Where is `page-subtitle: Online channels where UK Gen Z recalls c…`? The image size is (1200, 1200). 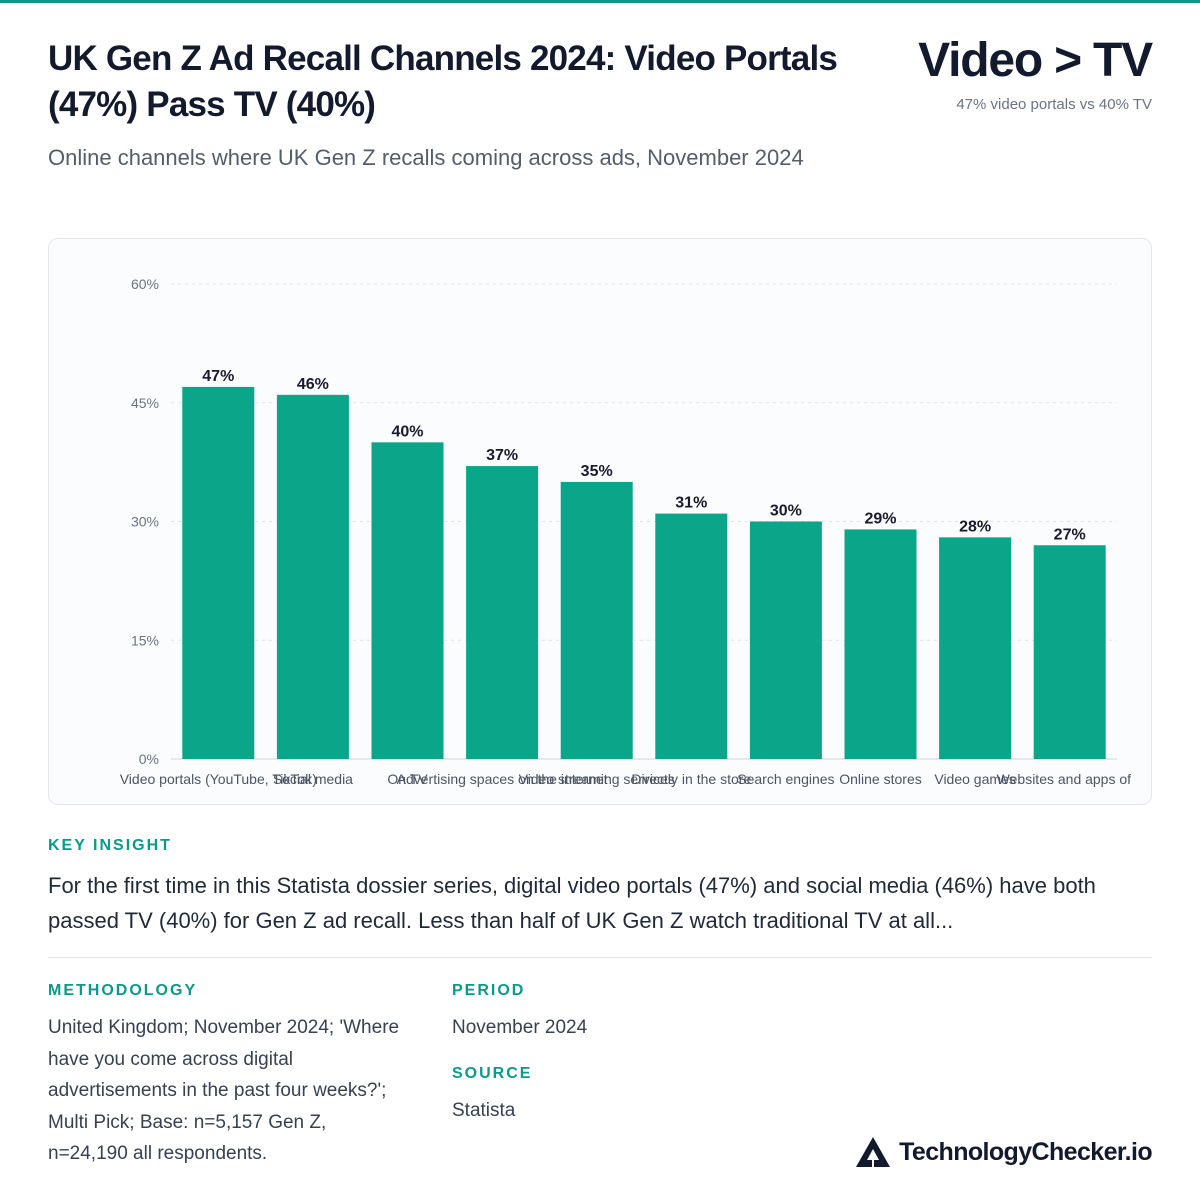 page-subtitle: Online channels where UK Gen Z recalls c… is located at coordinates (426, 157).